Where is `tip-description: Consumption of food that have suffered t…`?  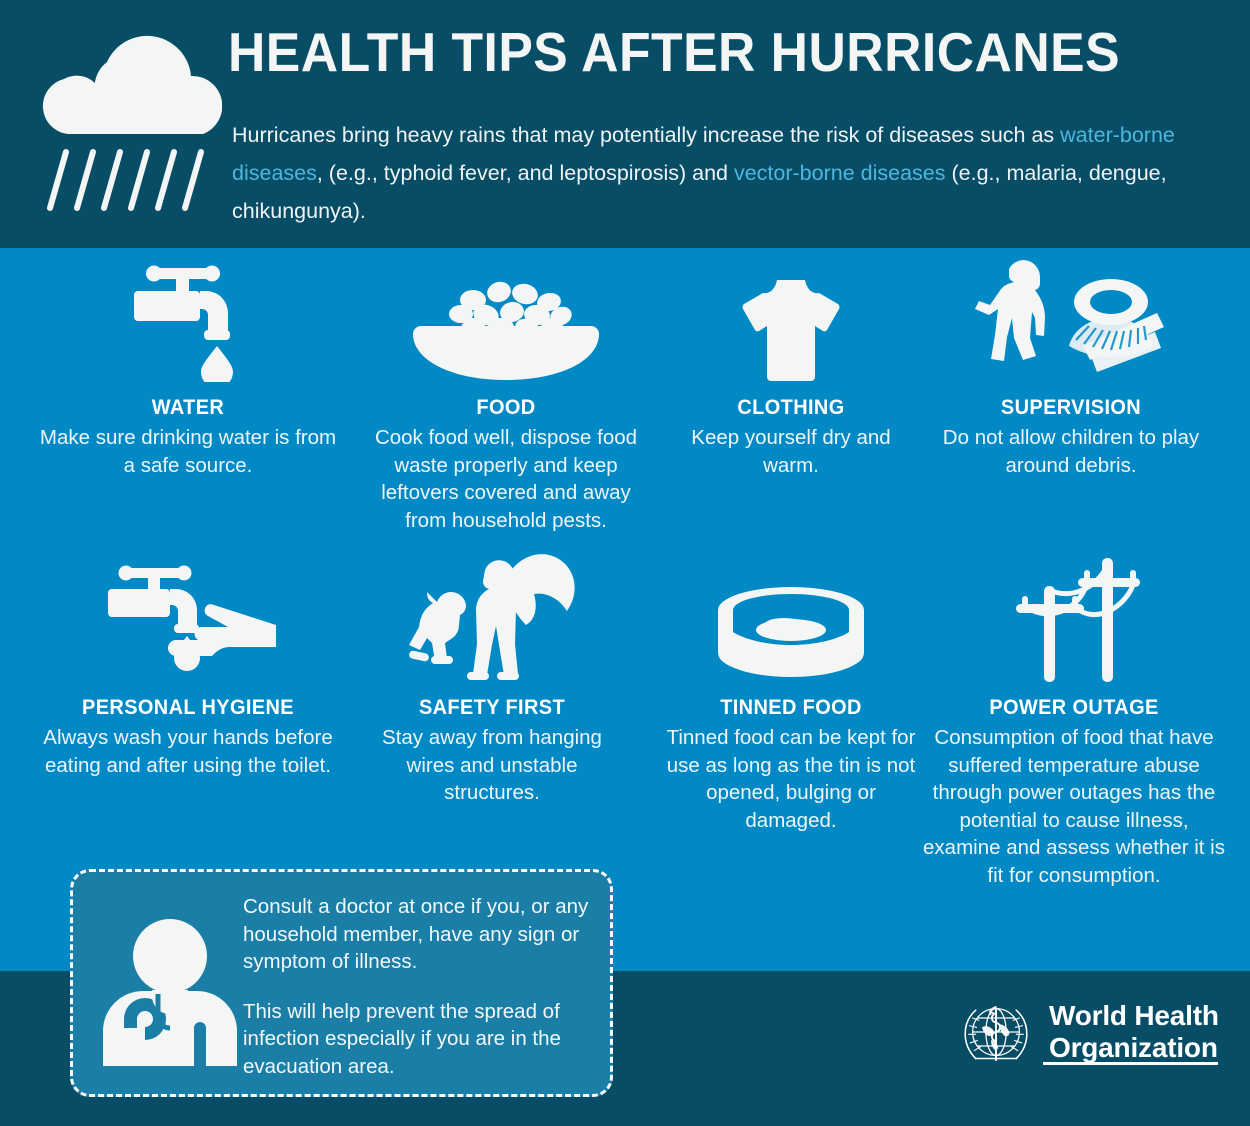 tip-description: Consumption of food that have suffered t… is located at coordinates (1074, 806).